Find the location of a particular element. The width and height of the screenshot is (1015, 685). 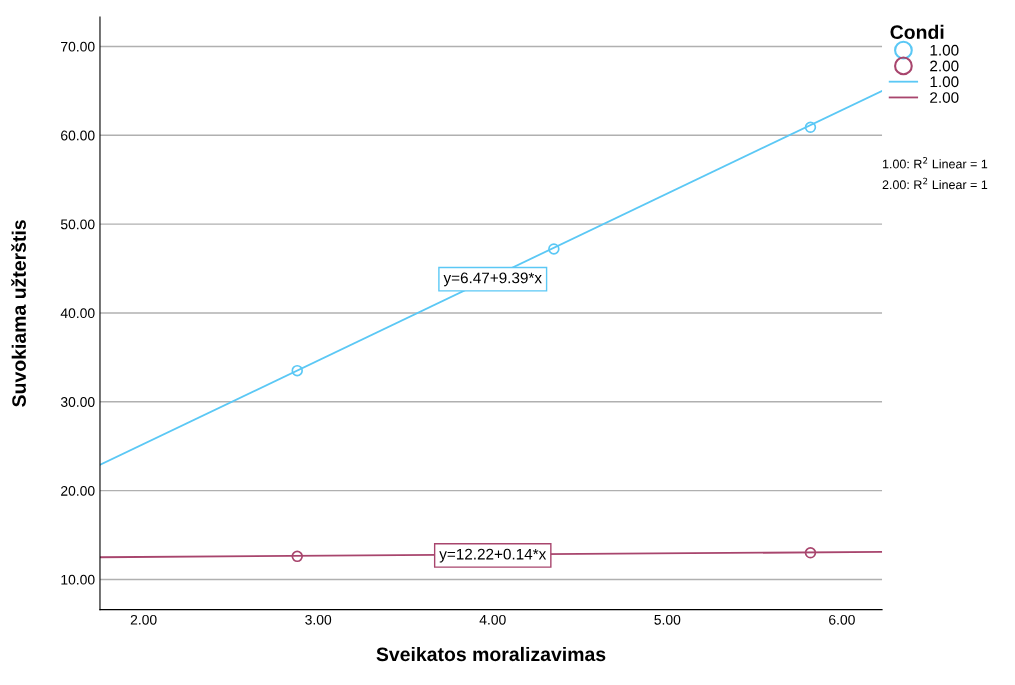

x-axis-title: Sveikatos moralizavimas is located at coordinates (491, 654).